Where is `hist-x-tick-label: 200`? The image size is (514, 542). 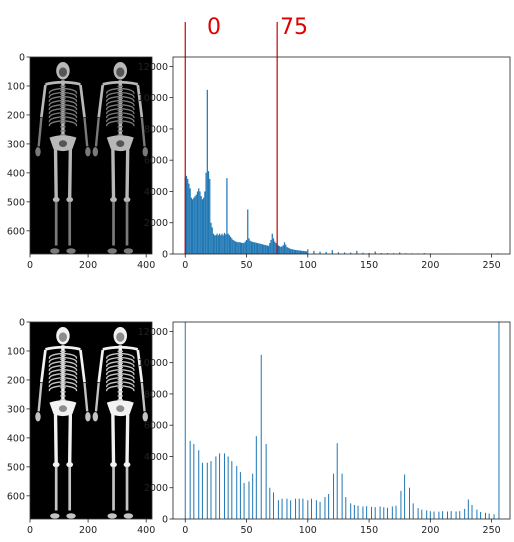
hist-x-tick-label: 200 is located at coordinates (430, 530).